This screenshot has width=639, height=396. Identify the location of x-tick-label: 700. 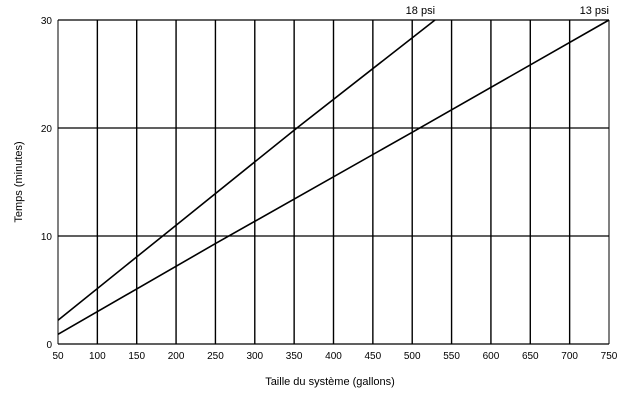
(569, 356).